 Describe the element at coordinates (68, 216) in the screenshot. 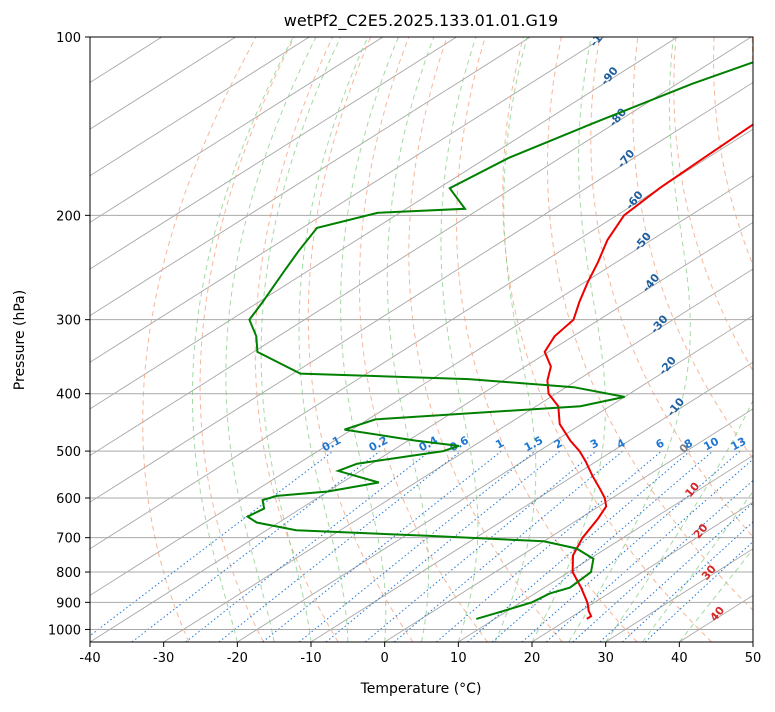

I see `y-tick-label: 200` at that location.